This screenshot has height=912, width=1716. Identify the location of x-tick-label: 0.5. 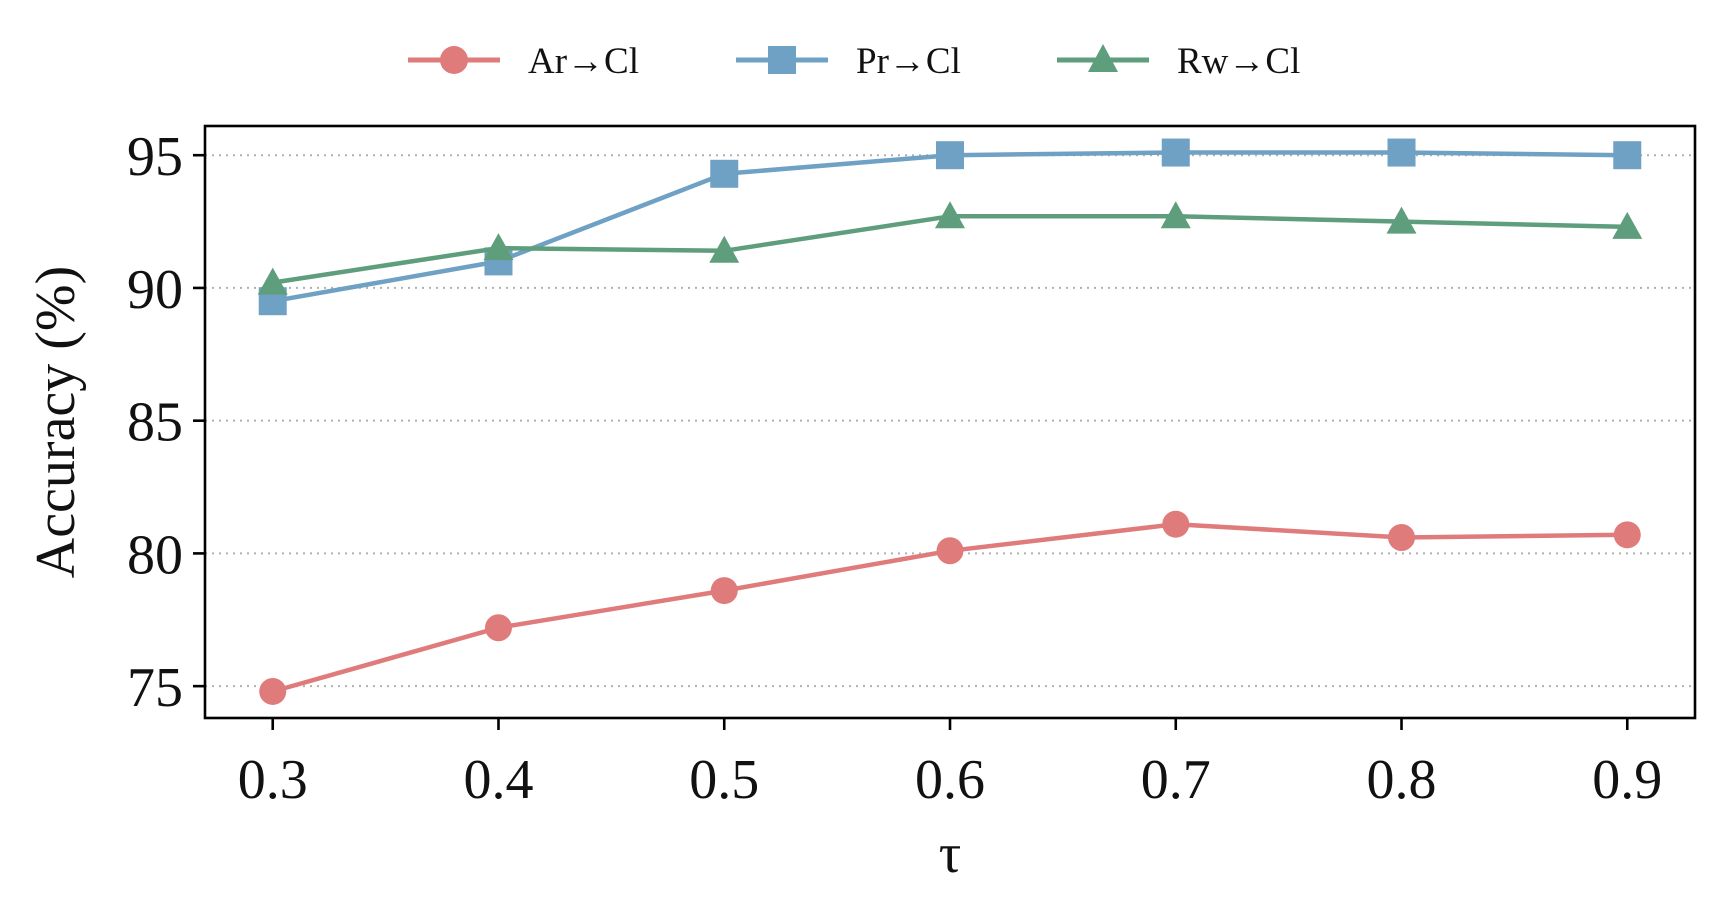
(724, 780).